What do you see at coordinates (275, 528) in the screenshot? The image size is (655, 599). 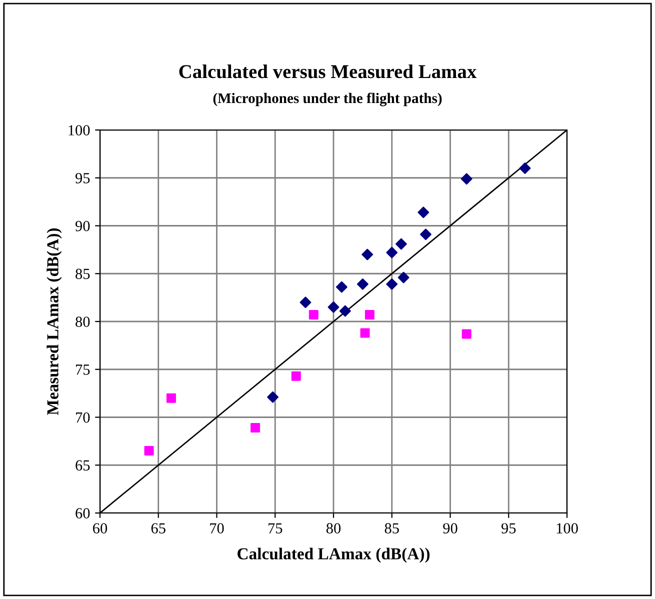 I see `x-tick-label: 75` at bounding box center [275, 528].